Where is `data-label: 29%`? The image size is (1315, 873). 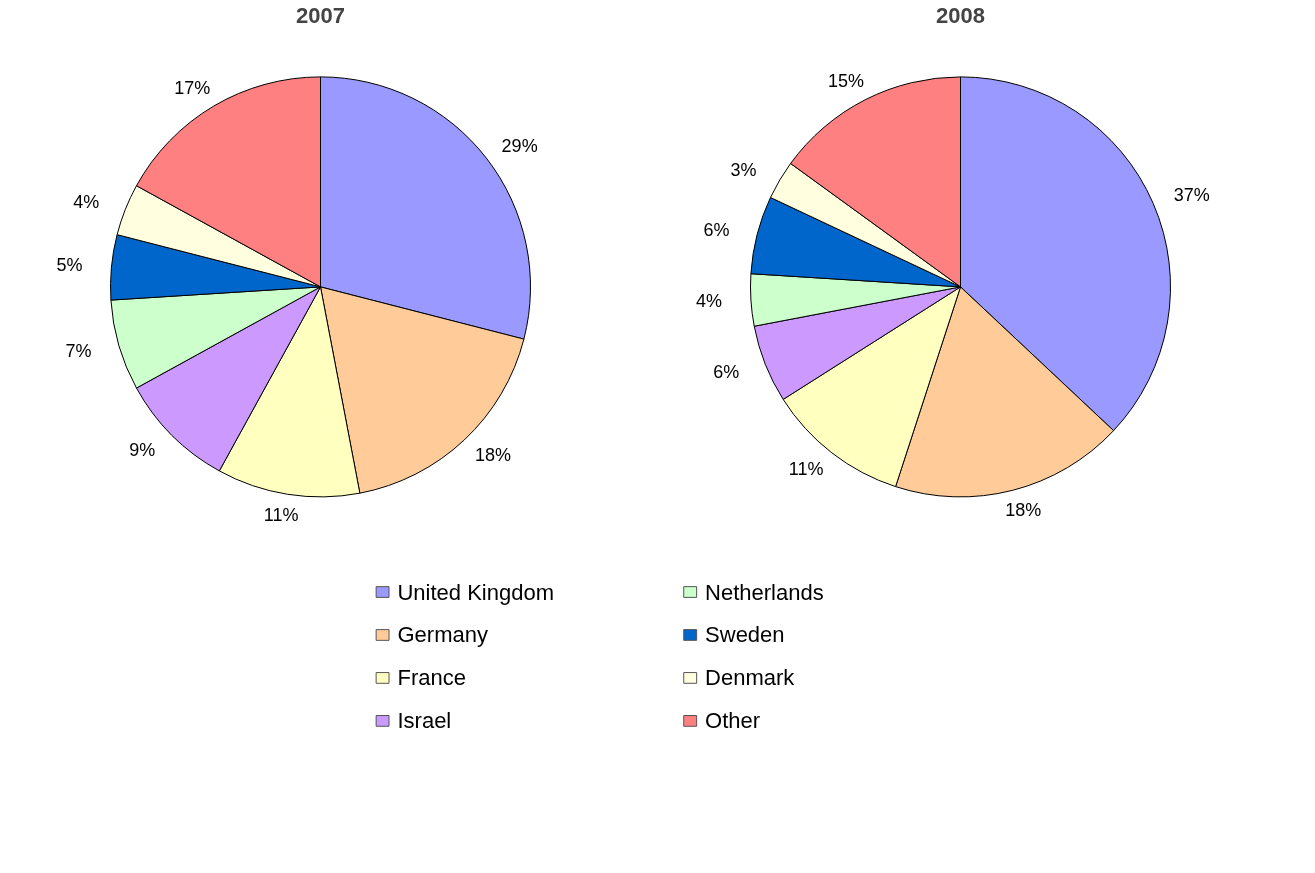 data-label: 29% is located at coordinates (519, 145).